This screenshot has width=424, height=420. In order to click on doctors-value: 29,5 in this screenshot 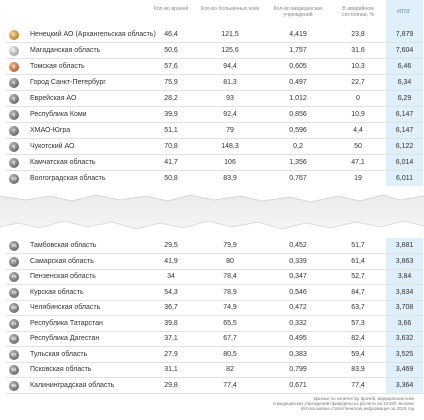, I will do `click(171, 245)`.